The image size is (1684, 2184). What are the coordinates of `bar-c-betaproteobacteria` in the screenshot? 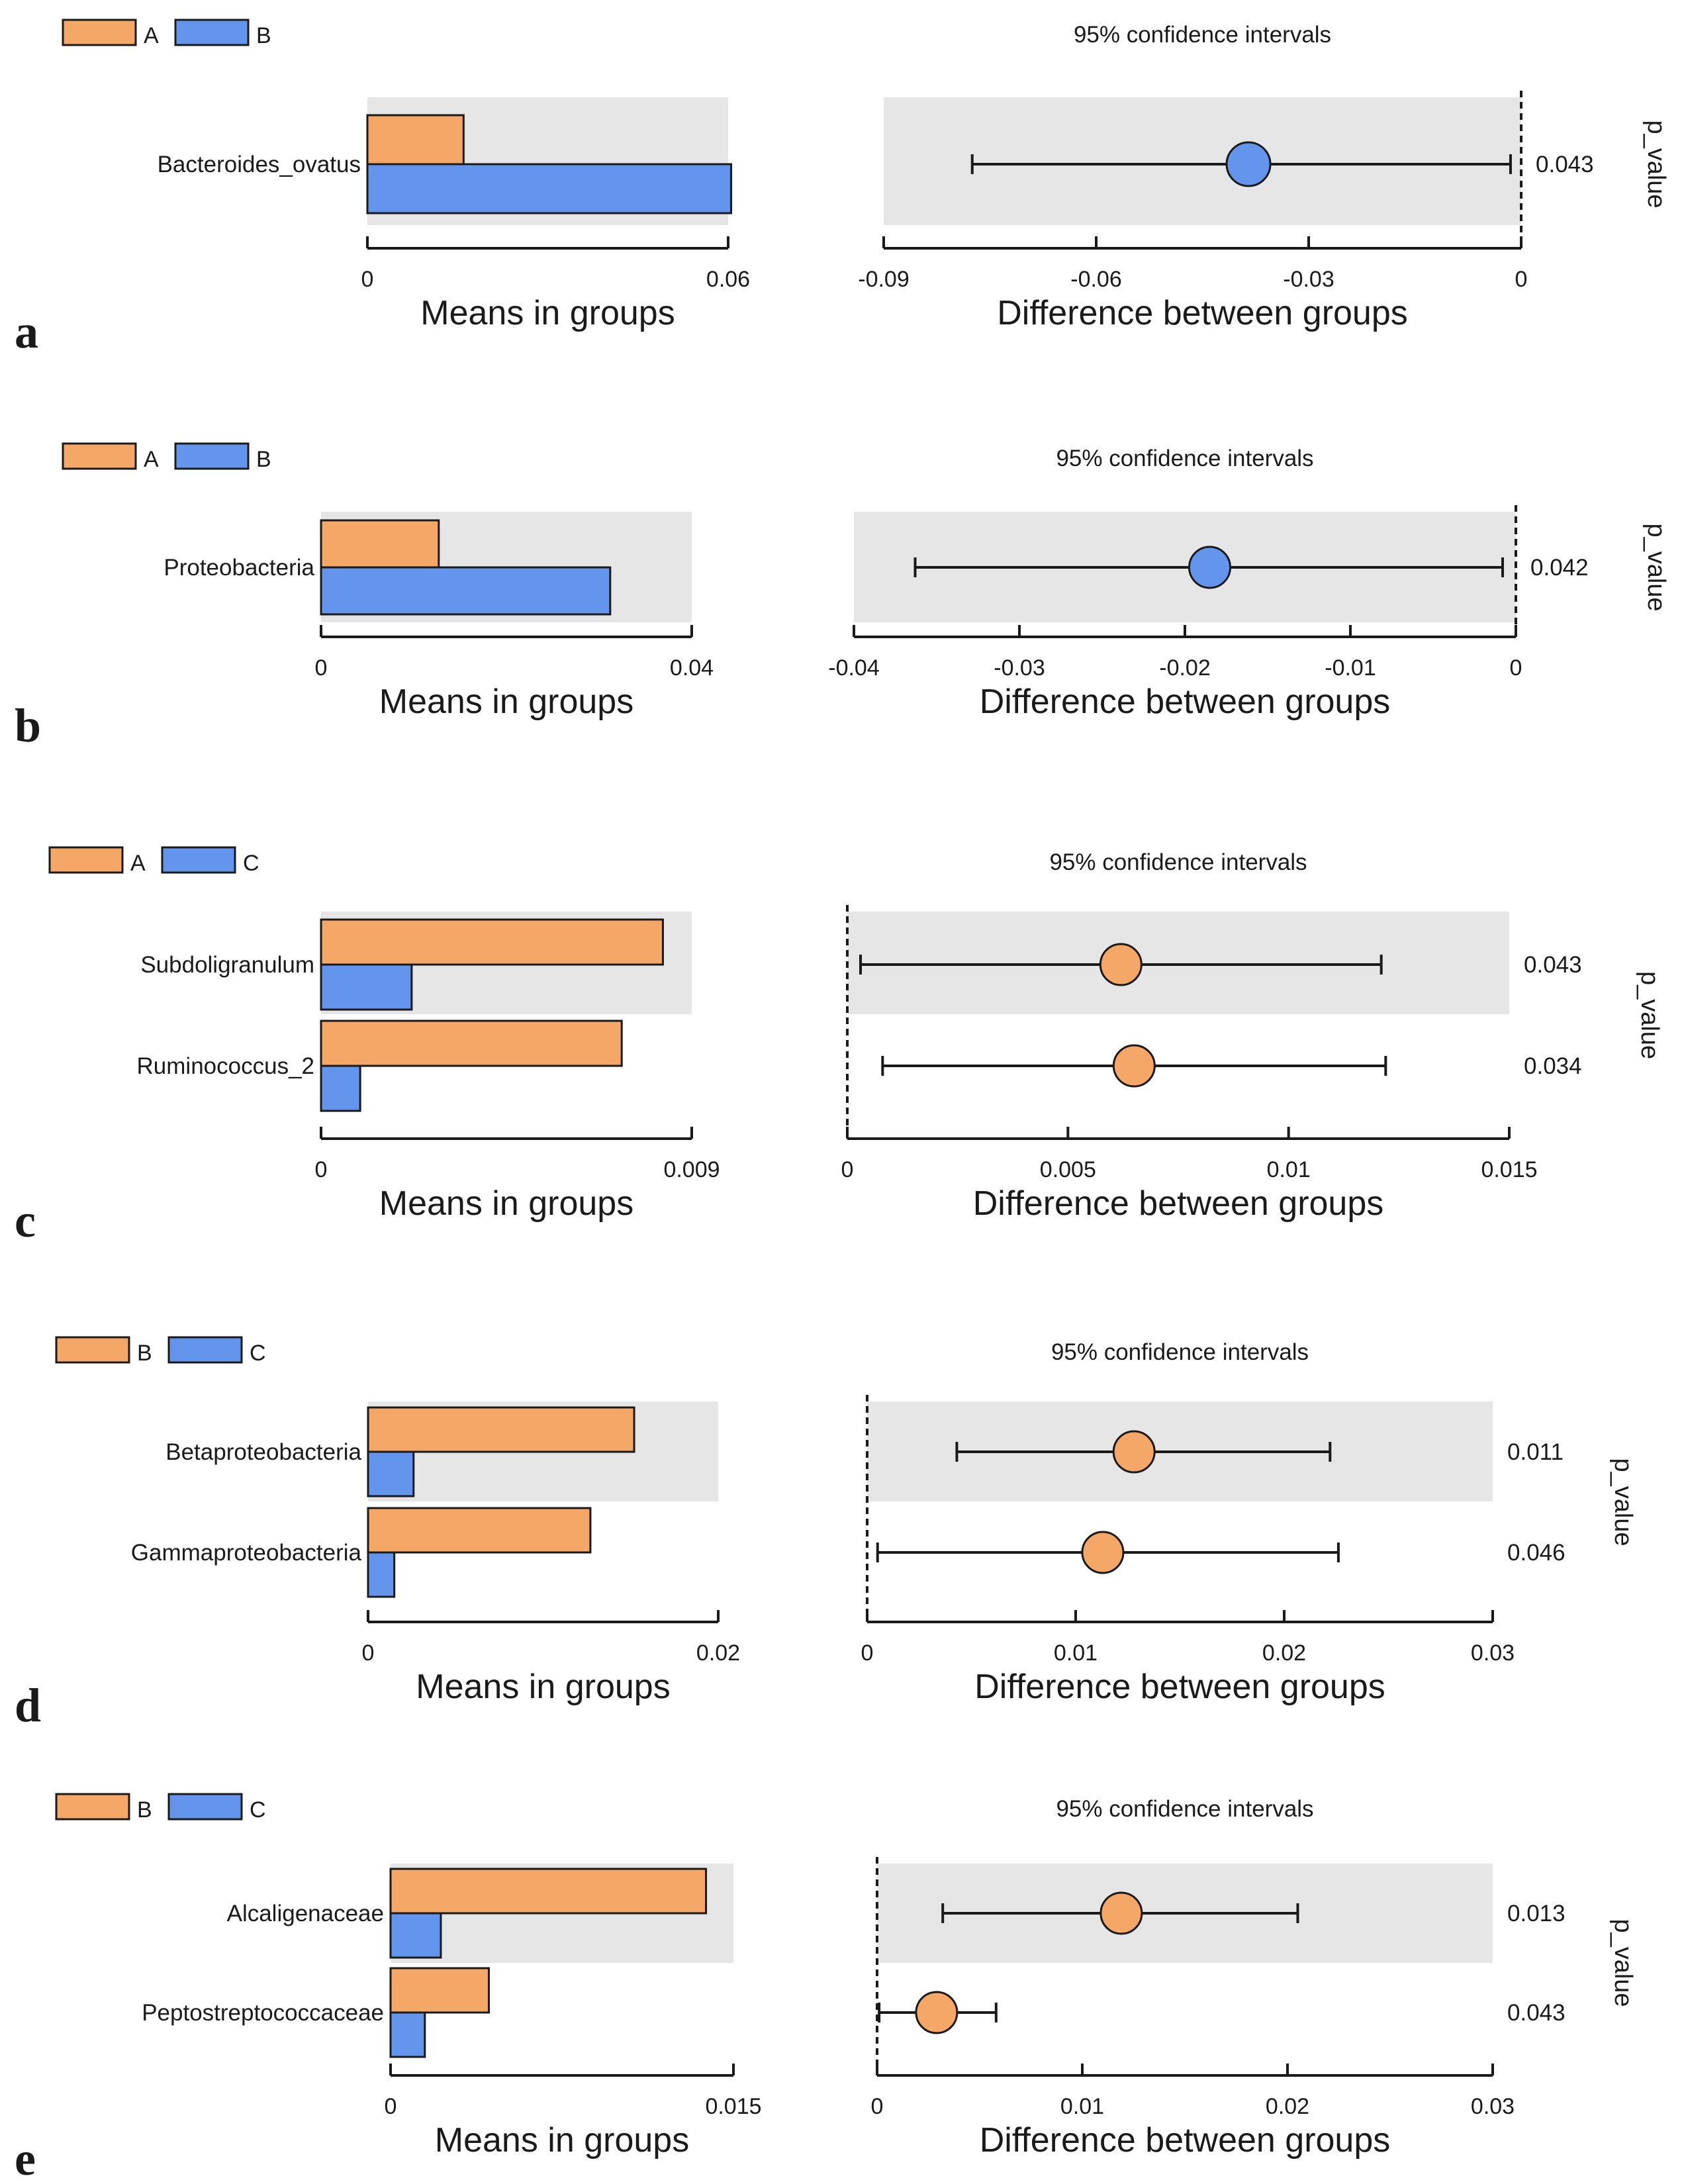 It's located at (391, 1473).